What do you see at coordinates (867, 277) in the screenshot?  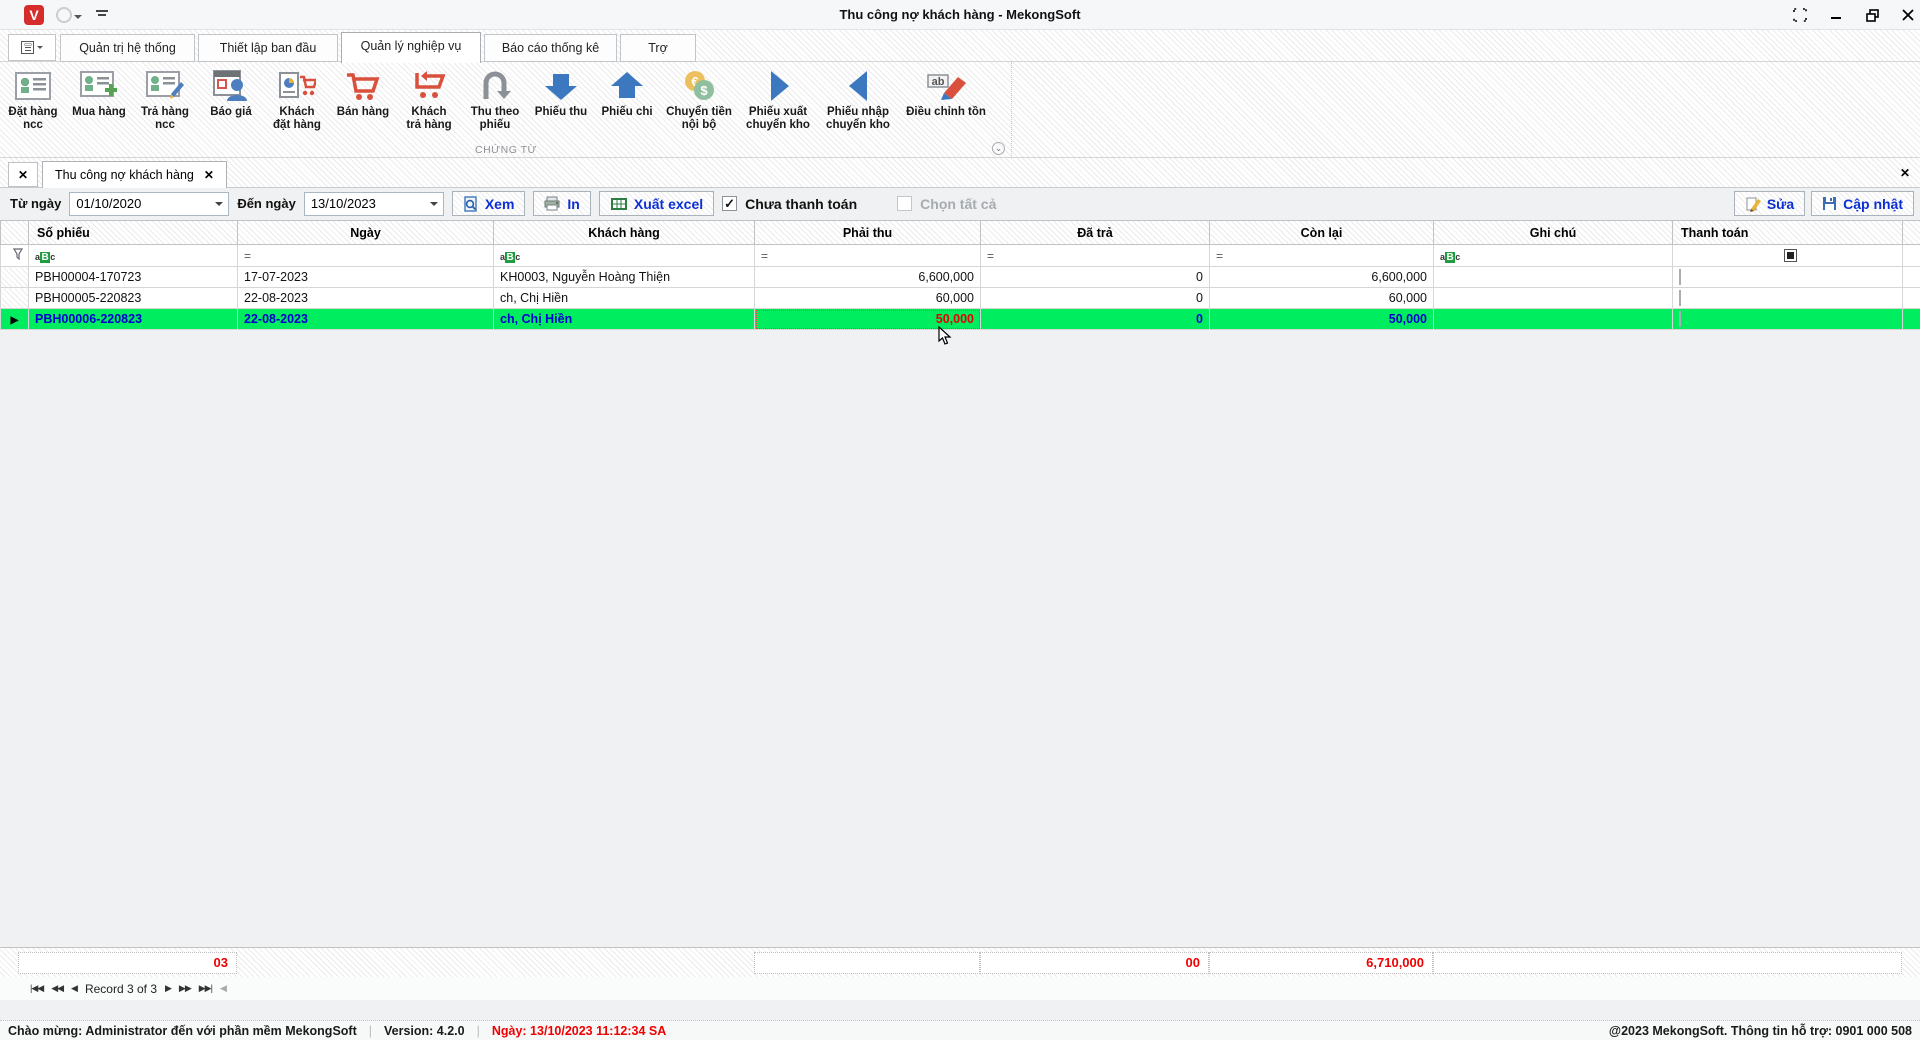 I see `cell-phai-thu: 6,600,000` at bounding box center [867, 277].